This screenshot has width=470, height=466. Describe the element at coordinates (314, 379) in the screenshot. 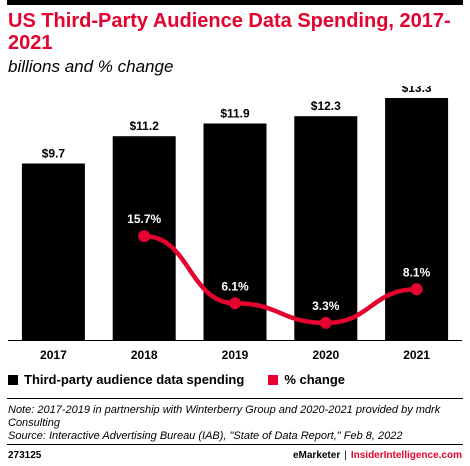

I see `legend-label-change: % change` at that location.